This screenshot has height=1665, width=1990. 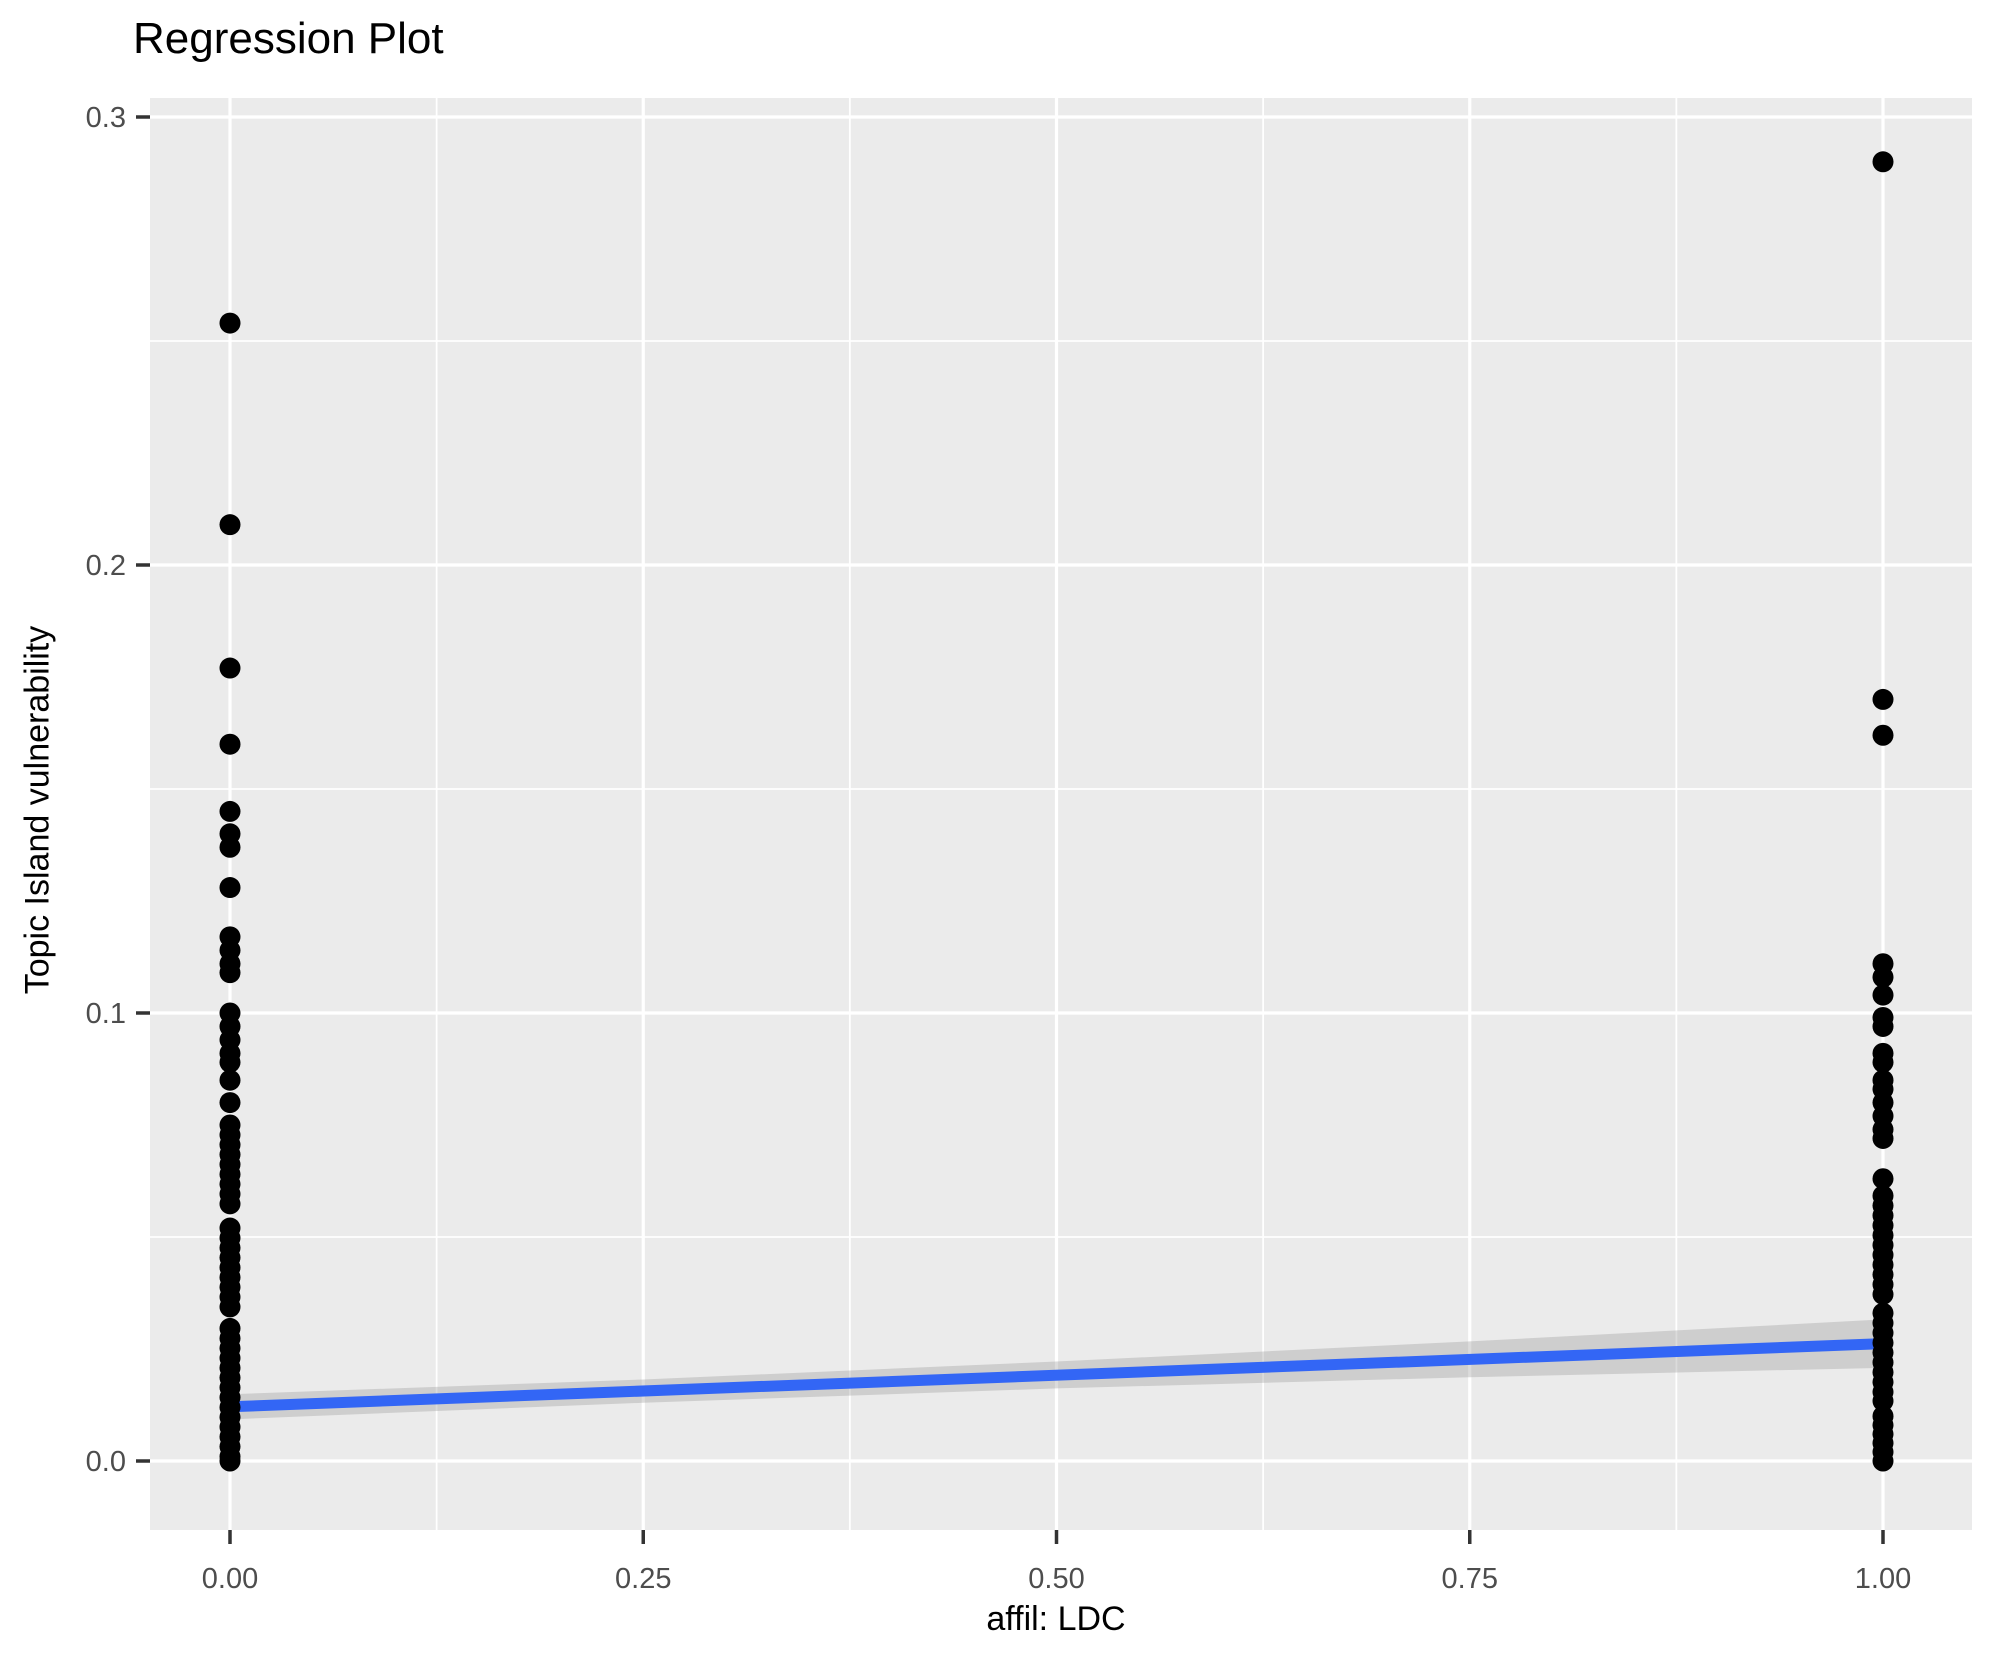 What do you see at coordinates (230, 1579) in the screenshot?
I see `x-tick-label: 0.00` at bounding box center [230, 1579].